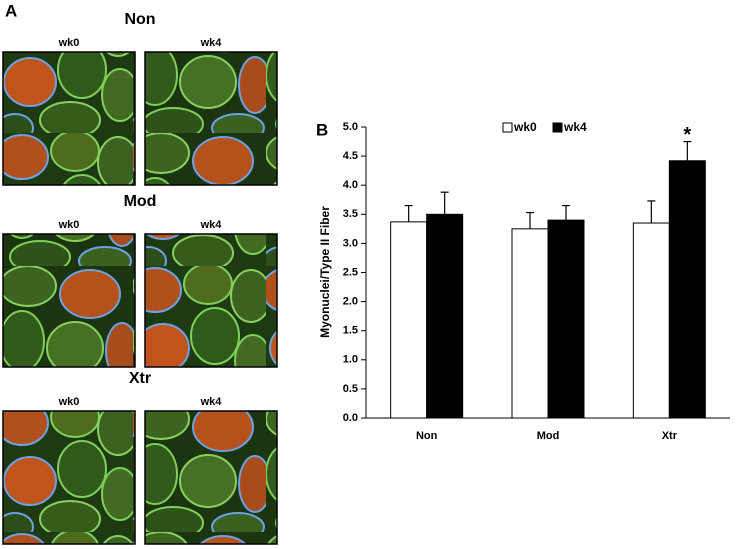 The height and width of the screenshot is (549, 750). I want to click on group-title: Mod, so click(140, 201).